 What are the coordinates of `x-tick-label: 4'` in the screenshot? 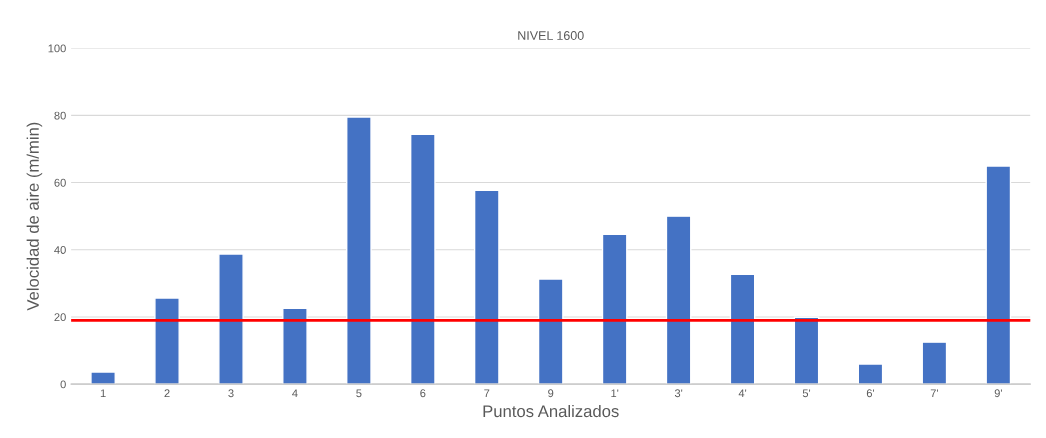 It's located at (742, 393).